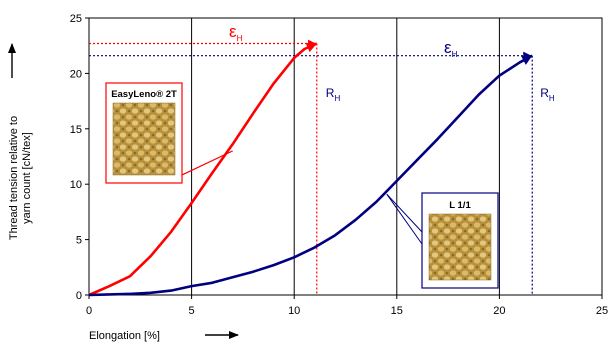 The image size is (608, 347). I want to click on x-tick-label: 25, so click(602, 311).